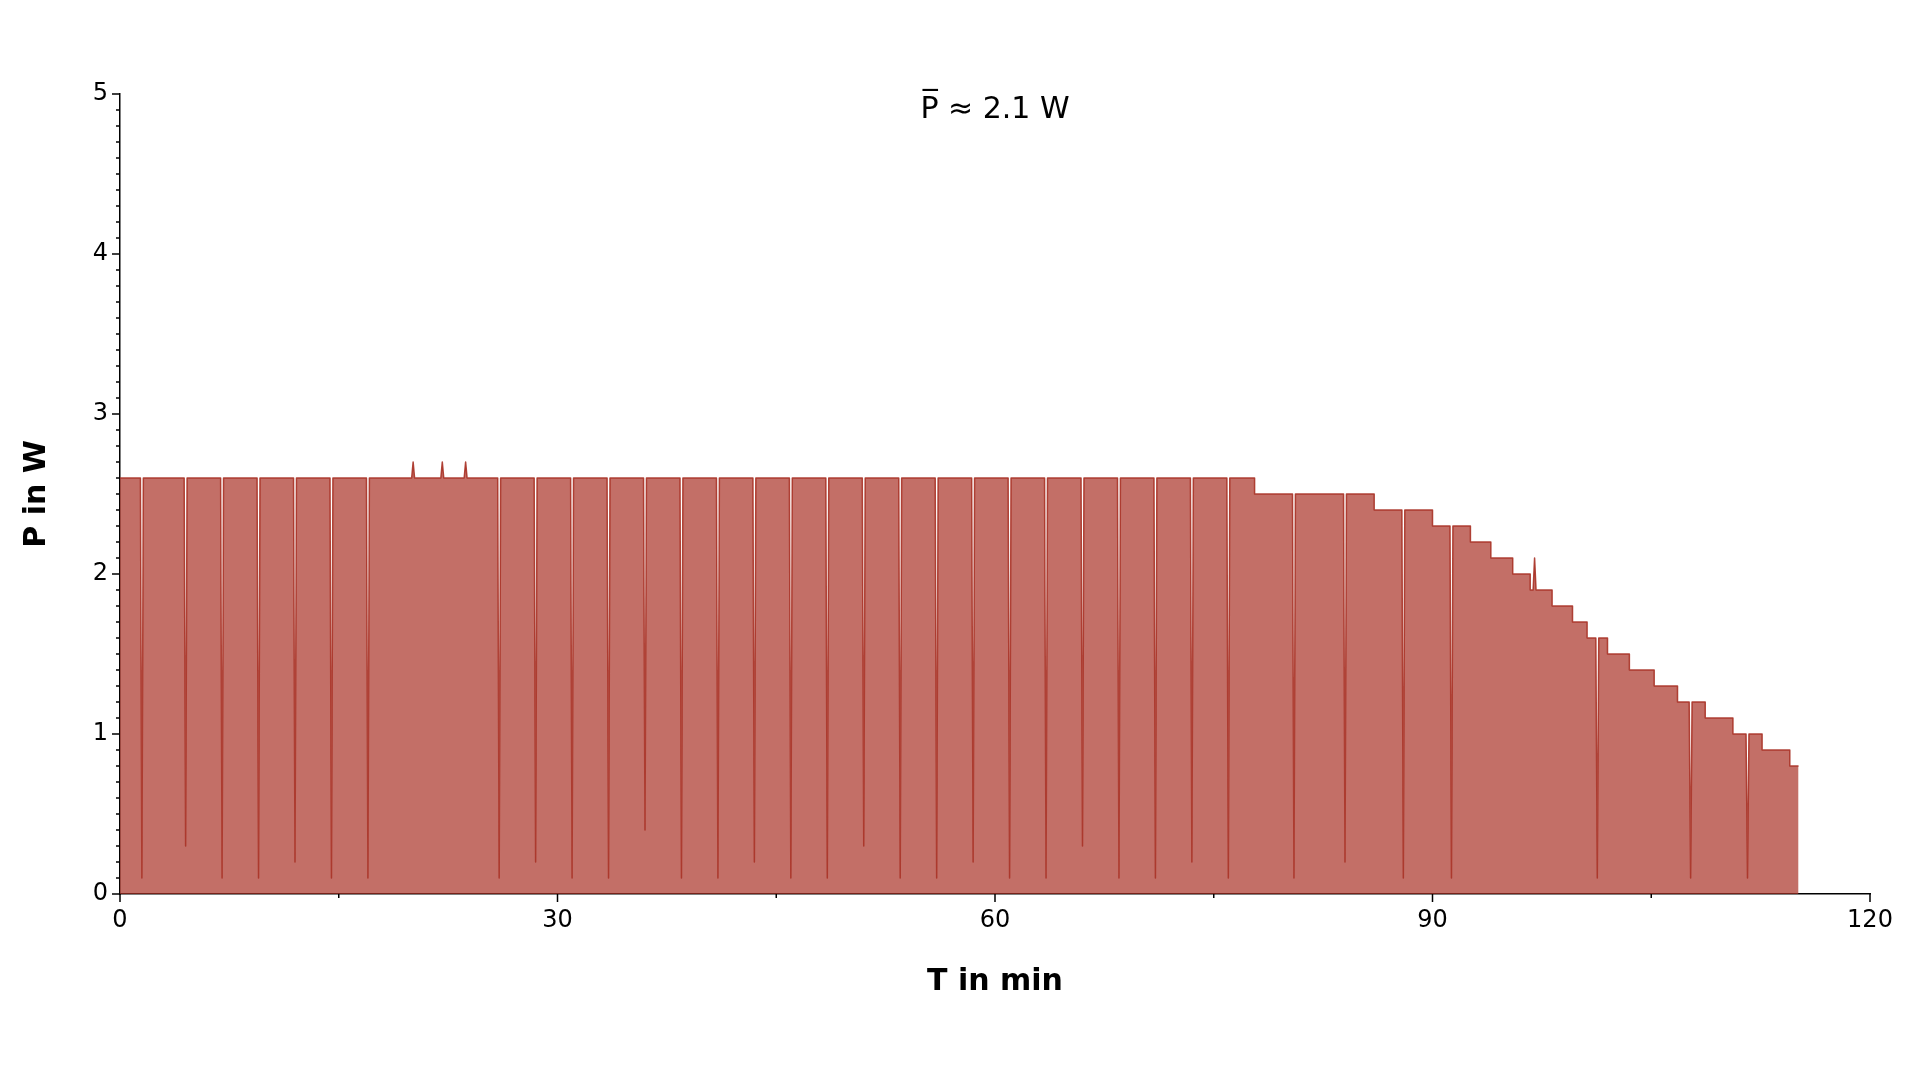 This screenshot has width=1920, height=1081. Describe the element at coordinates (995, 106) in the screenshot. I see `annotation: P̅ ≈ 2.1 W` at that location.